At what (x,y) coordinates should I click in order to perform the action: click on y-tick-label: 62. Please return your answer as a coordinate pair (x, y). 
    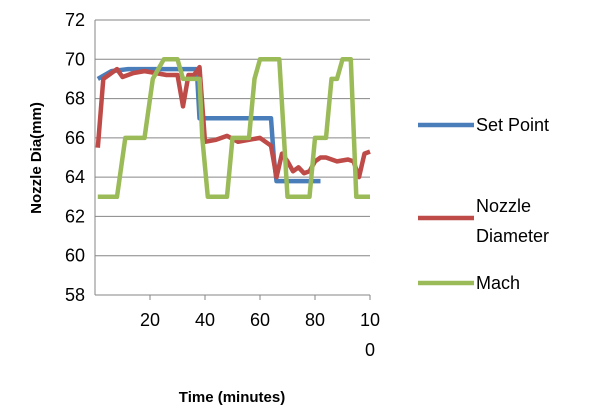
    Looking at the image, I should click on (75, 216).